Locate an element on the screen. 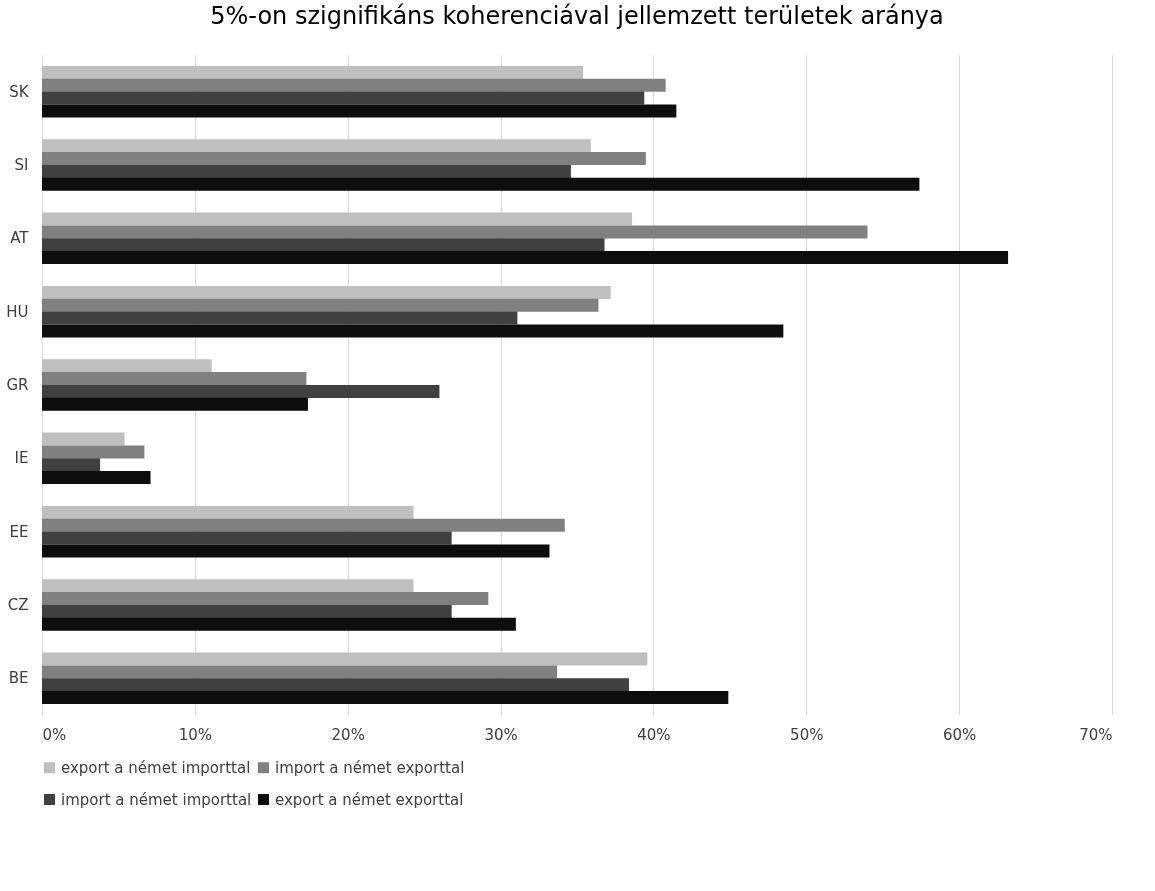  y-tick-label: AT is located at coordinates (20, 238).